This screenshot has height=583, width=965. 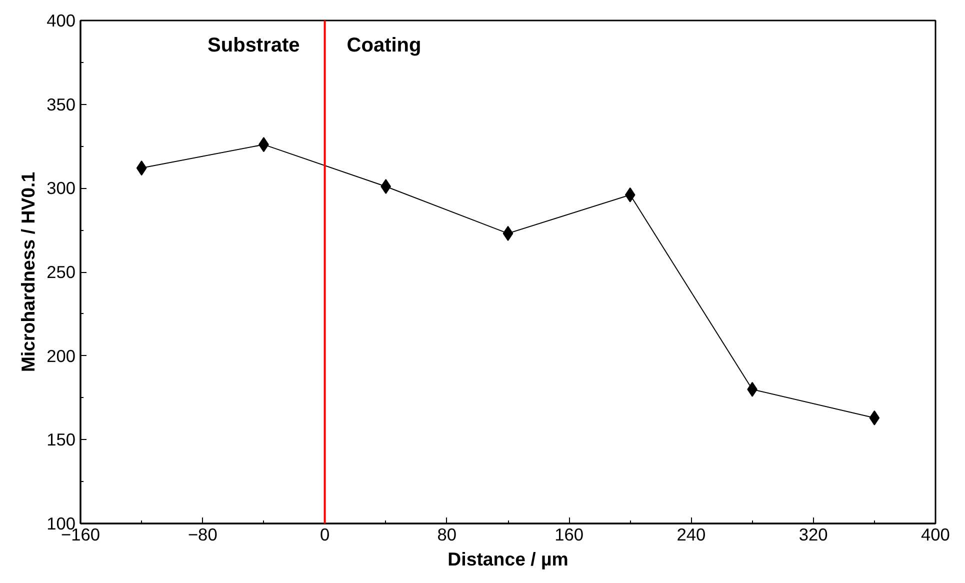 What do you see at coordinates (508, 559) in the screenshot?
I see `x-axis-title: Distance / µm` at bounding box center [508, 559].